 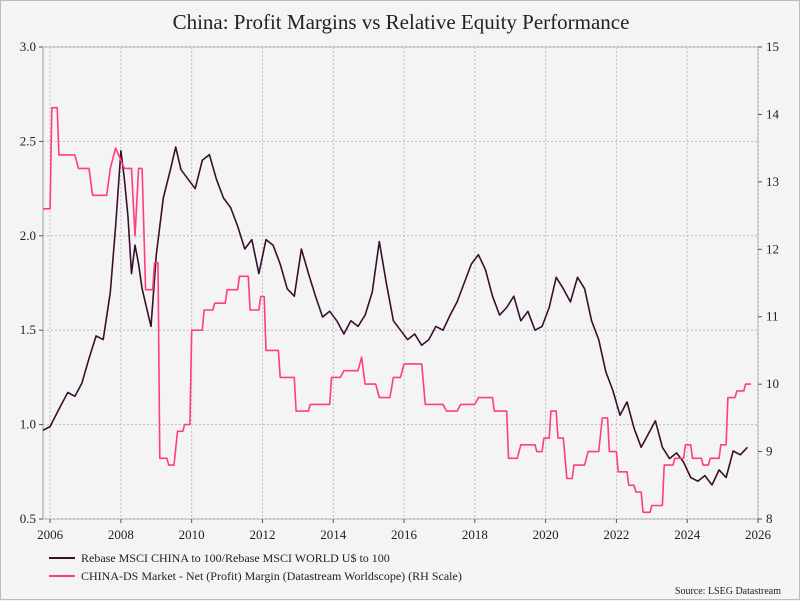 I want to click on y-left-tick-label: 2.5, so click(x=28, y=140).